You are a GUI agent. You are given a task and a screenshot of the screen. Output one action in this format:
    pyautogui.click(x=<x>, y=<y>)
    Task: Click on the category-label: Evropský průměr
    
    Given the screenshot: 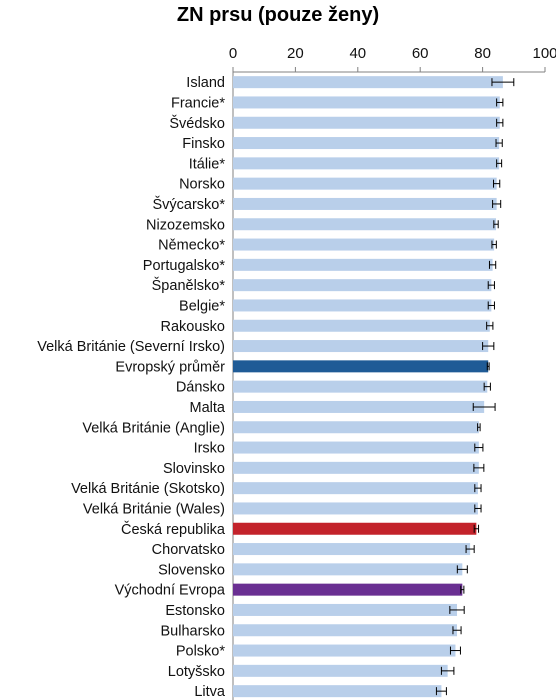 What is the action you would take?
    pyautogui.click(x=170, y=367)
    